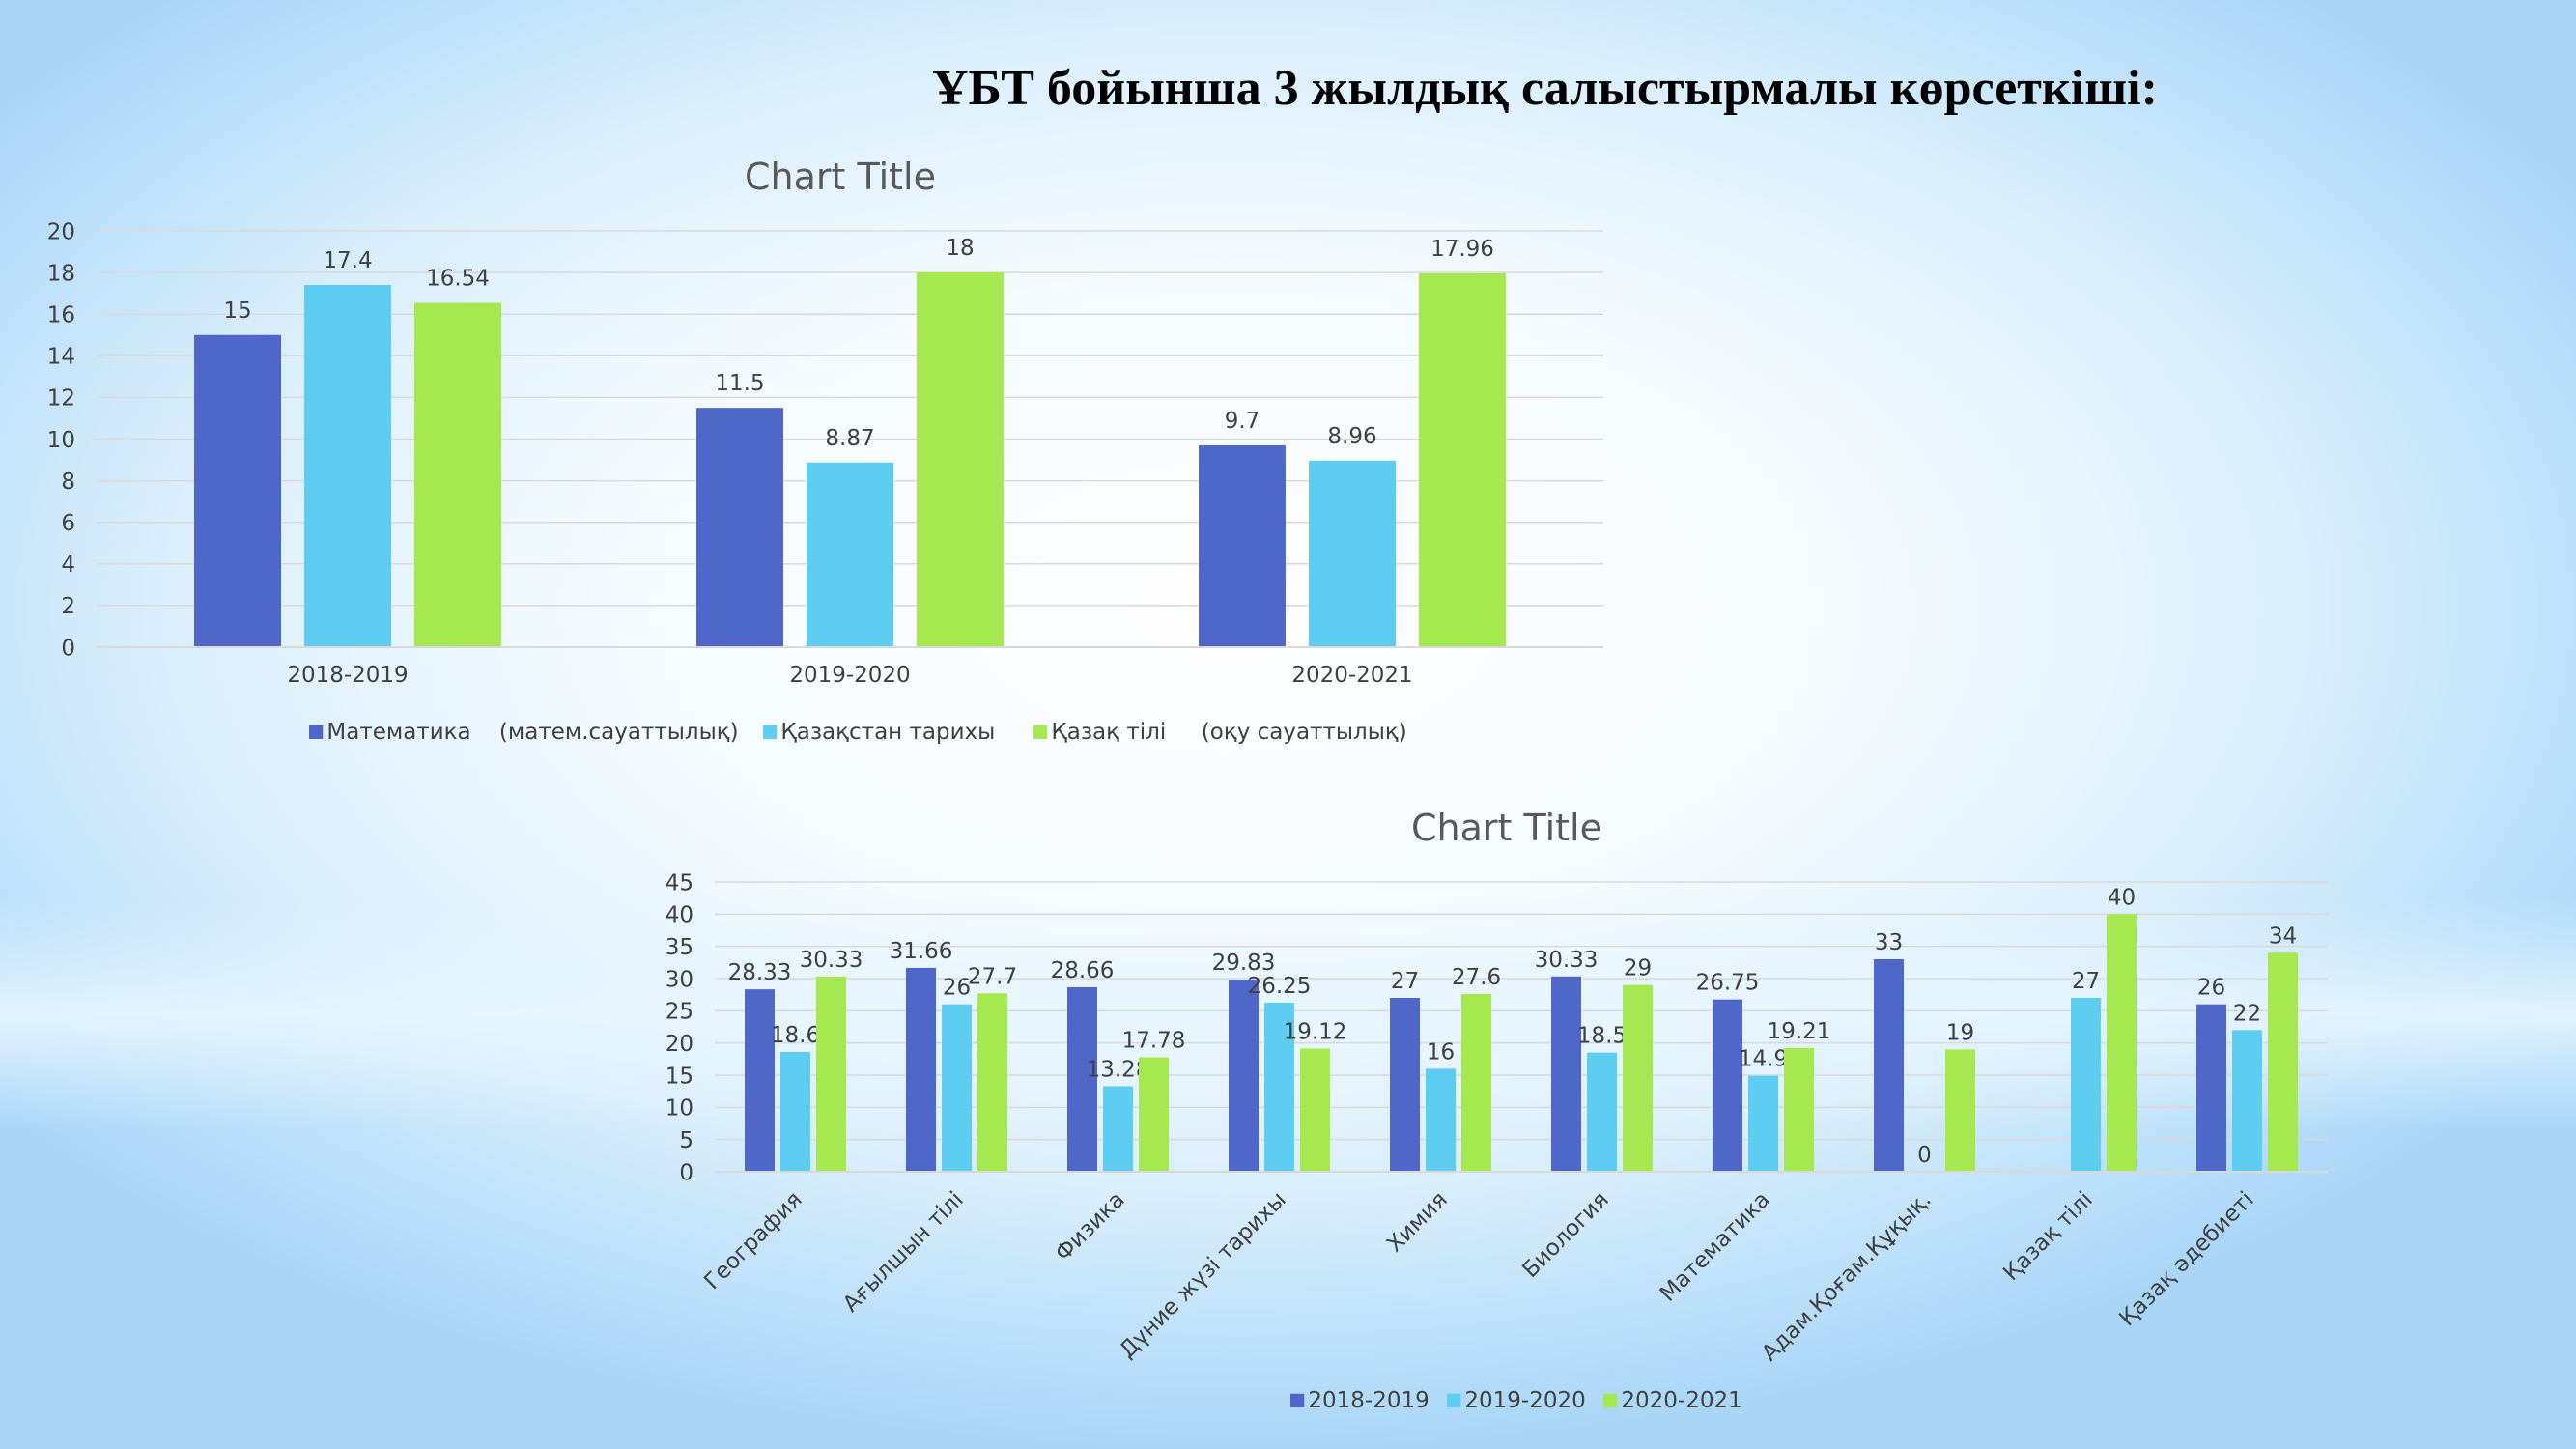  Describe the element at coordinates (921, 951) in the screenshot. I see `data-label: 31.66` at that location.